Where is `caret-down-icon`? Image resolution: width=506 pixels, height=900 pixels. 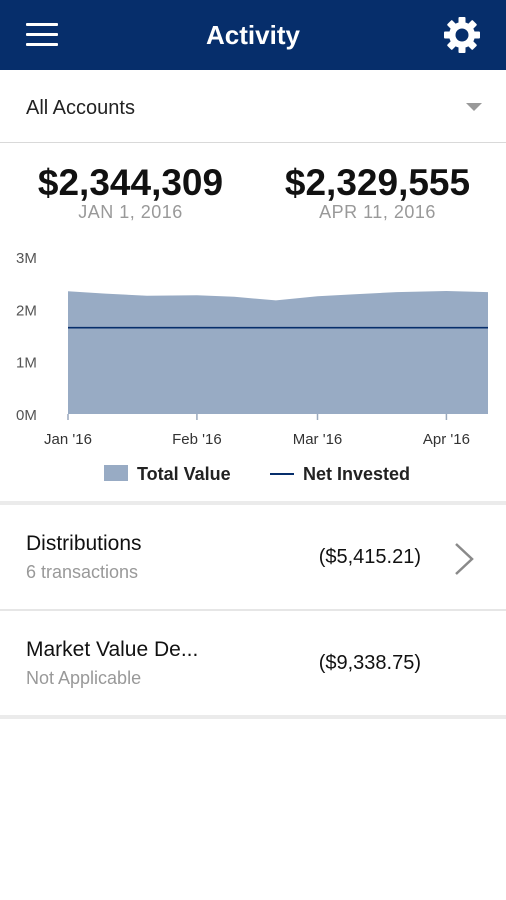 caret-down-icon is located at coordinates (474, 107).